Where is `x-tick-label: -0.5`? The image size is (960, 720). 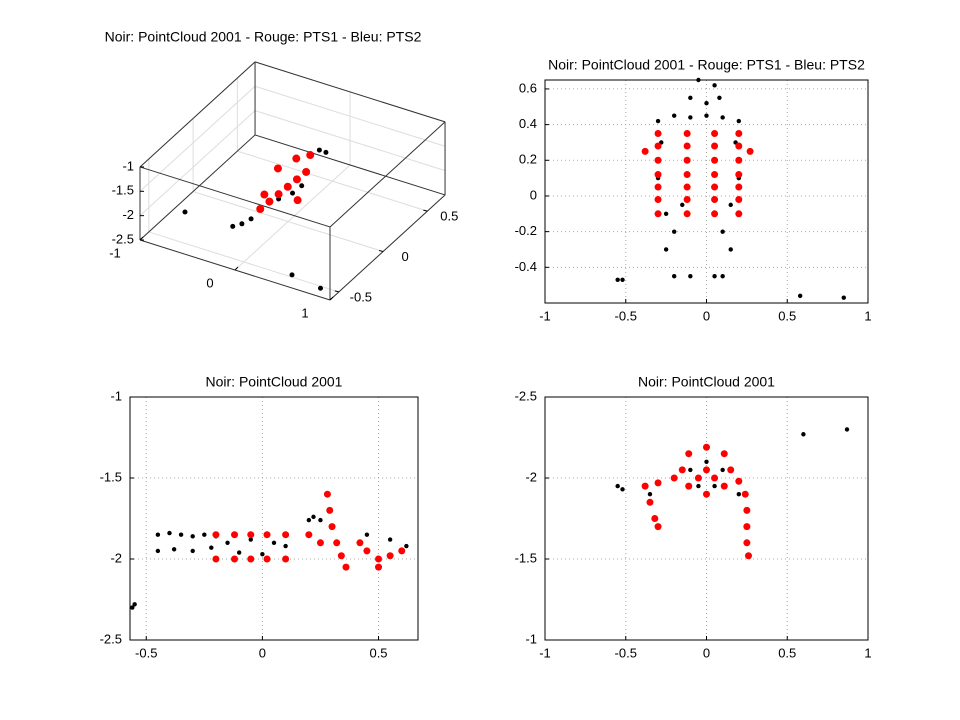
x-tick-label: -0.5 is located at coordinates (146, 652).